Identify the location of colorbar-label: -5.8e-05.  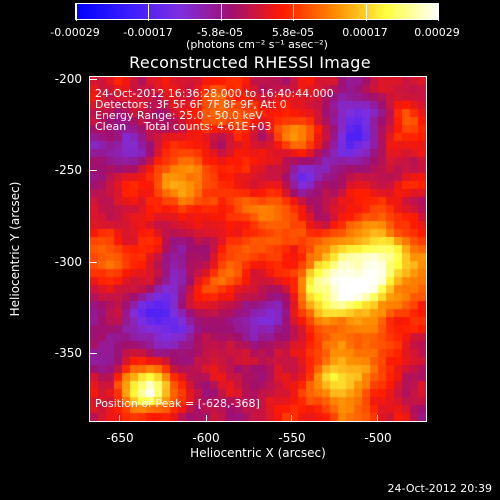
(220, 32).